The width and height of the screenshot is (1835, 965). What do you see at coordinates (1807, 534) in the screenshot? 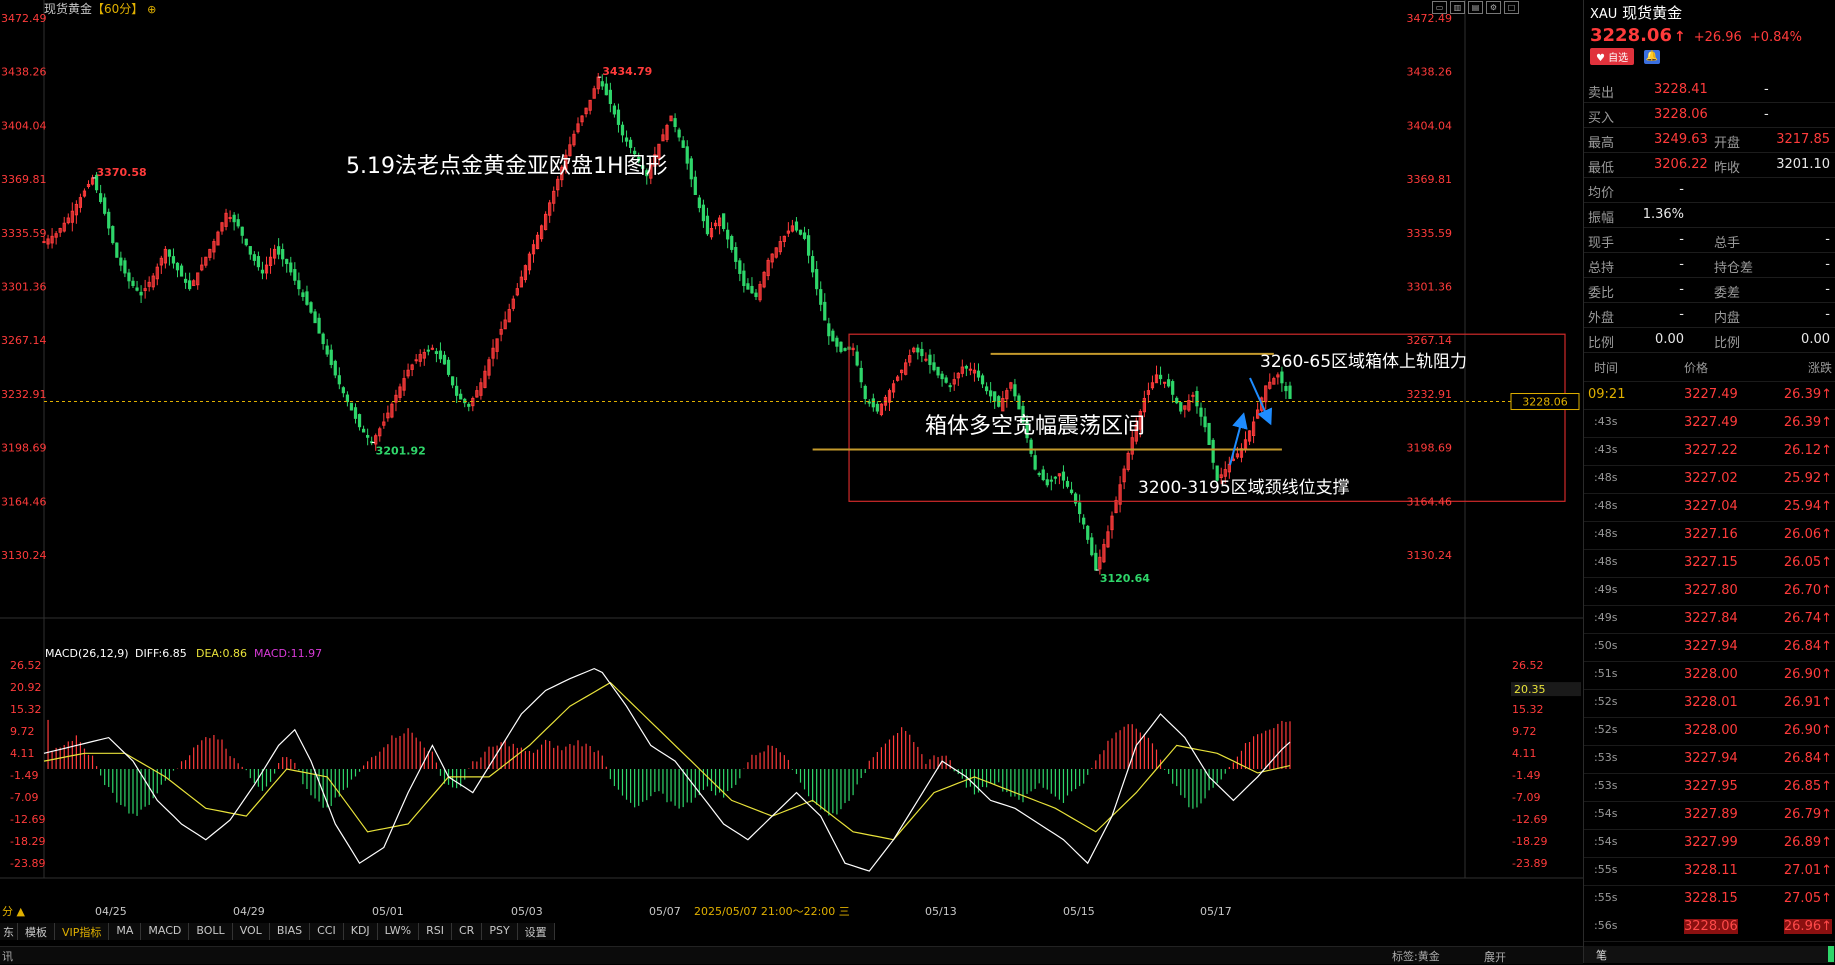
I see `tick-change: 26.06↑` at bounding box center [1807, 534].